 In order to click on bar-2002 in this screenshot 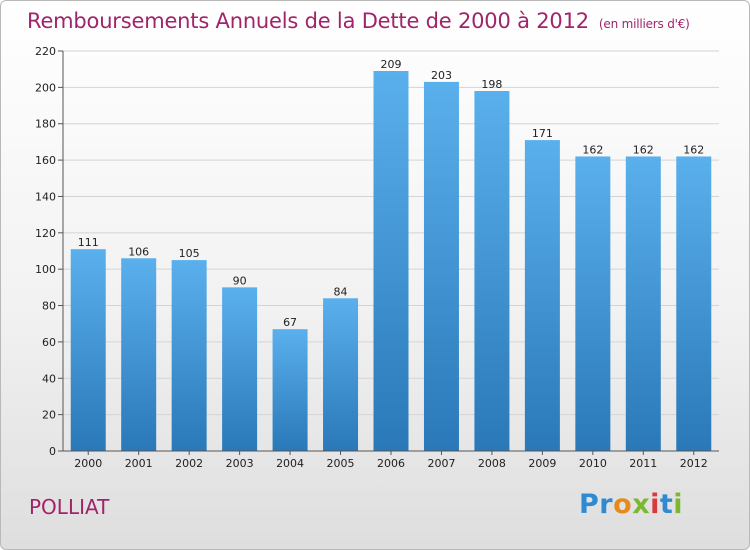, I will do `click(189, 355)`.